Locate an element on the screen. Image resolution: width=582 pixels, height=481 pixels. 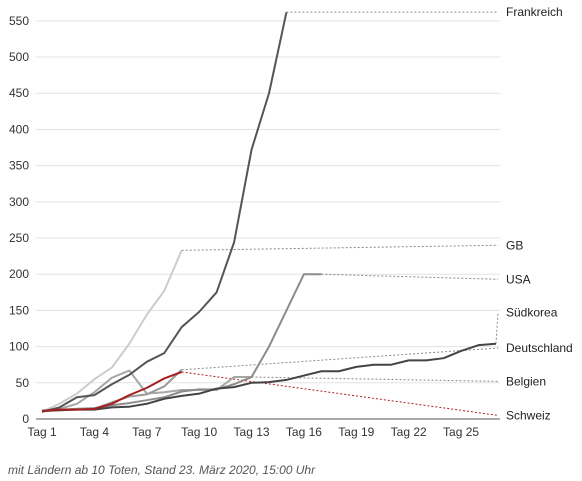
y-tick-label-200: 200 is located at coordinates (19, 274).